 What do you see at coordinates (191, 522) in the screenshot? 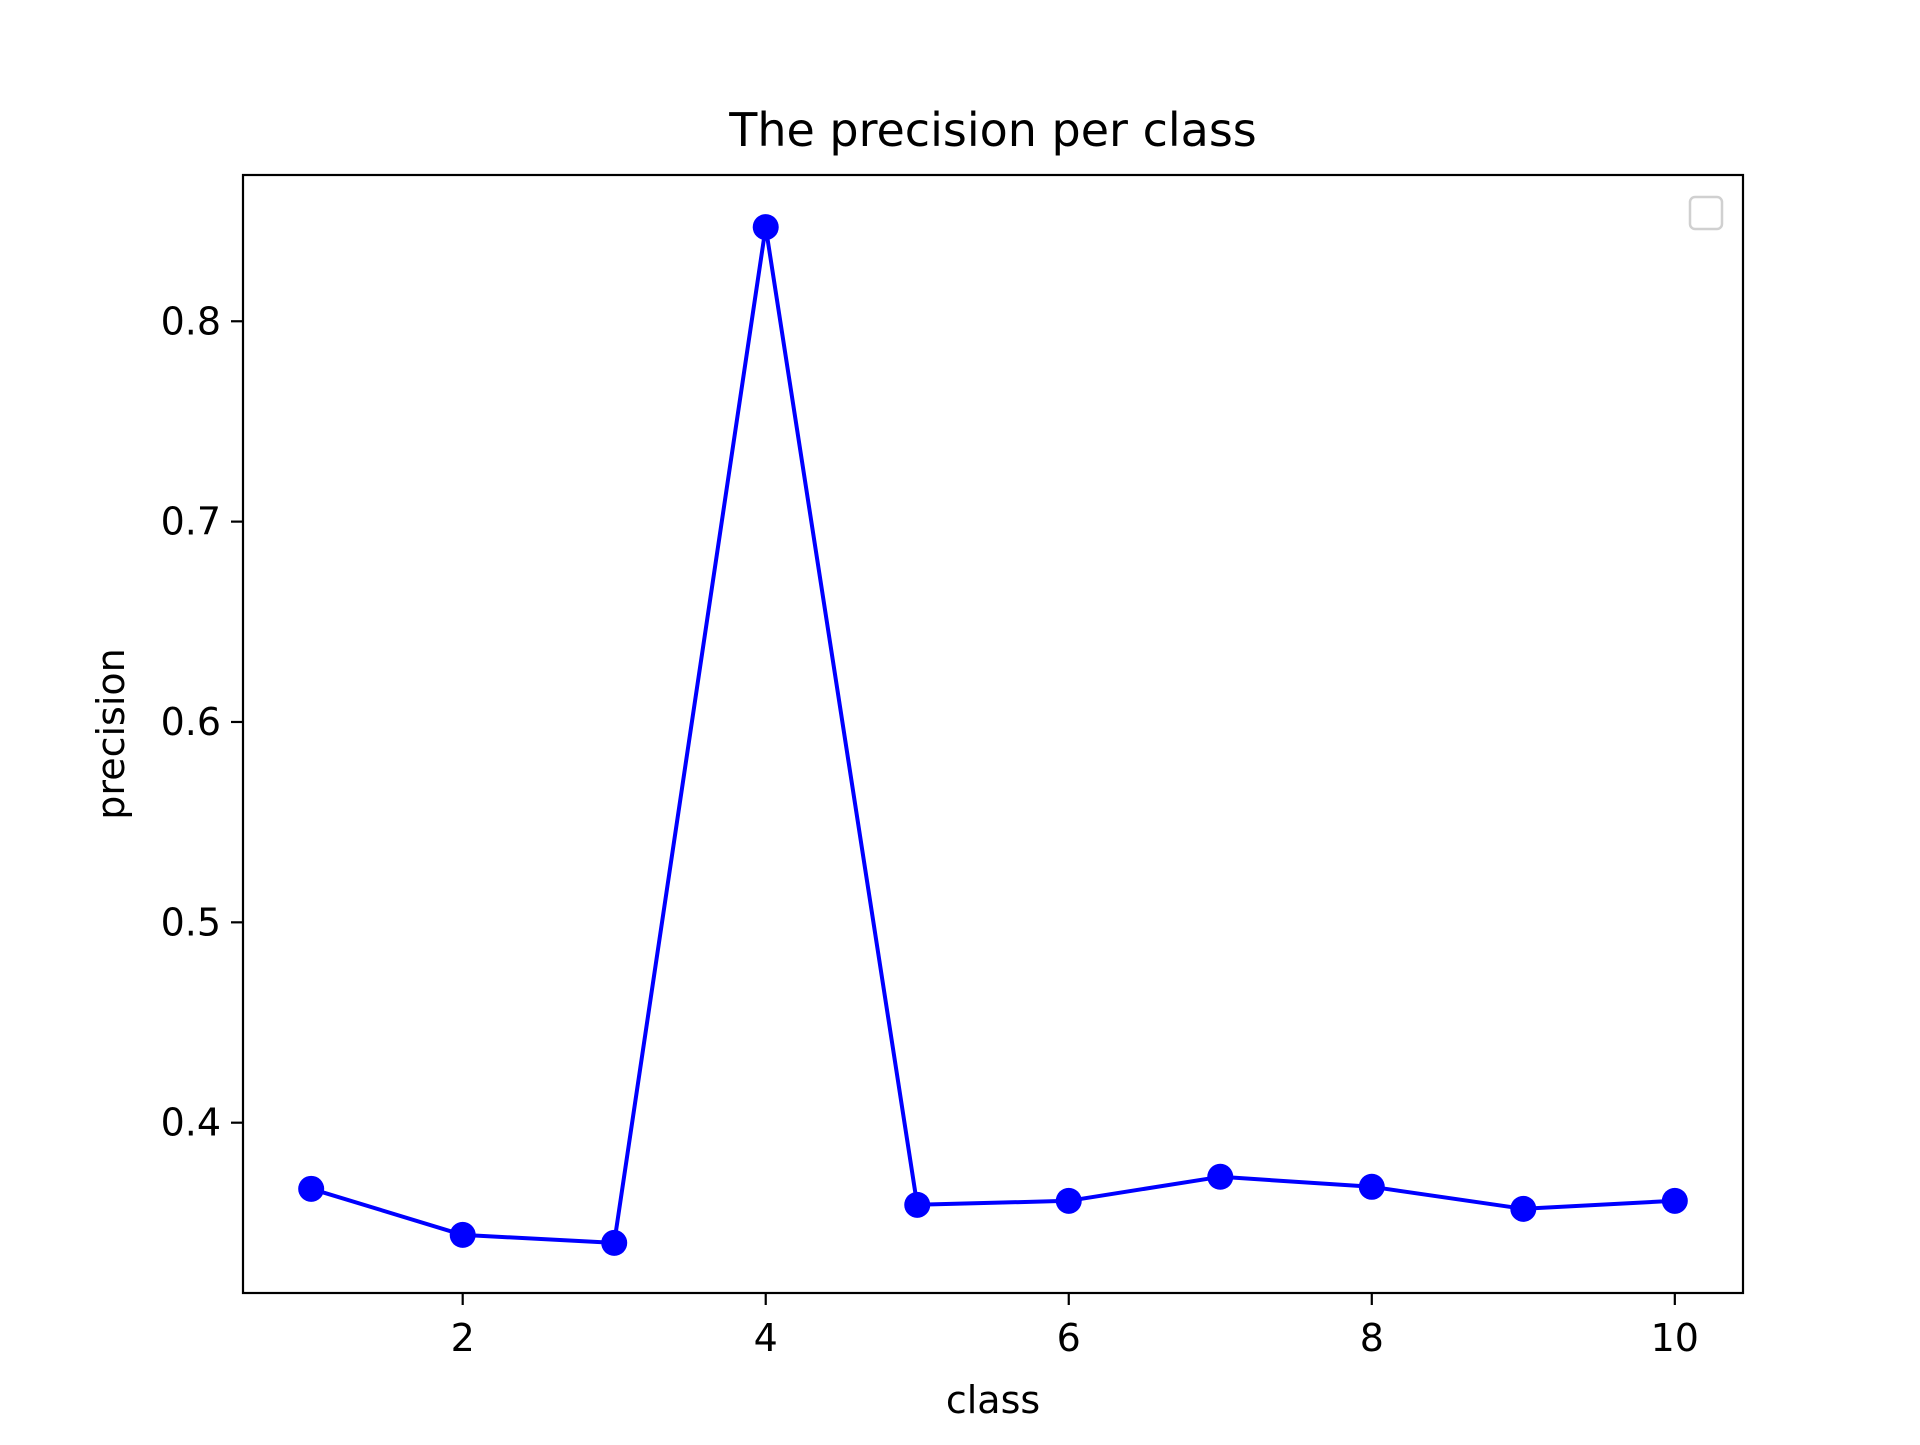
I see `y-tick-label: 0.7` at bounding box center [191, 522].